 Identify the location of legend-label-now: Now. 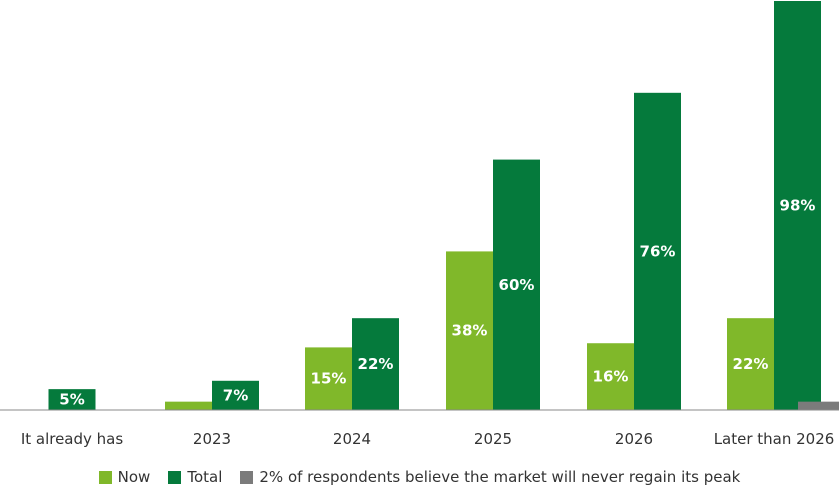
(134, 477).